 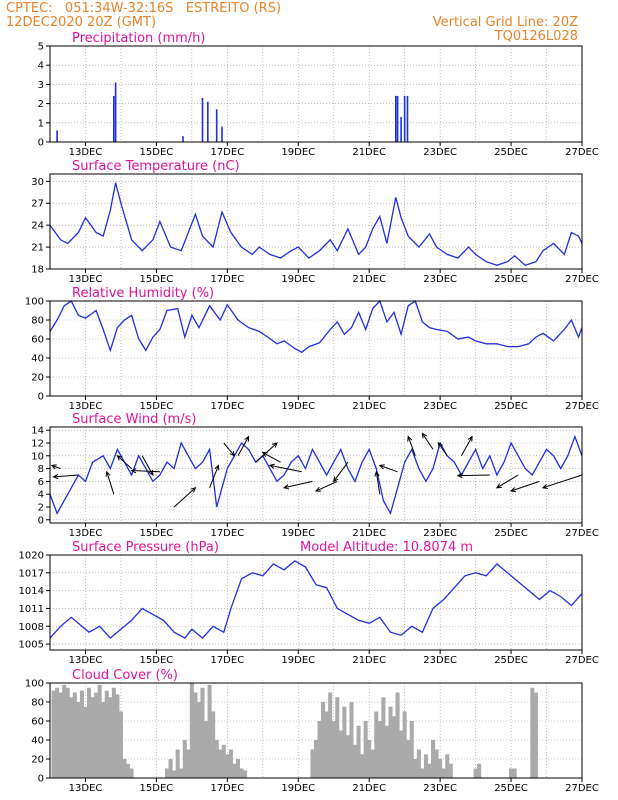 What do you see at coordinates (37, 248) in the screenshot?
I see `y-tick-label: 21` at bounding box center [37, 248].